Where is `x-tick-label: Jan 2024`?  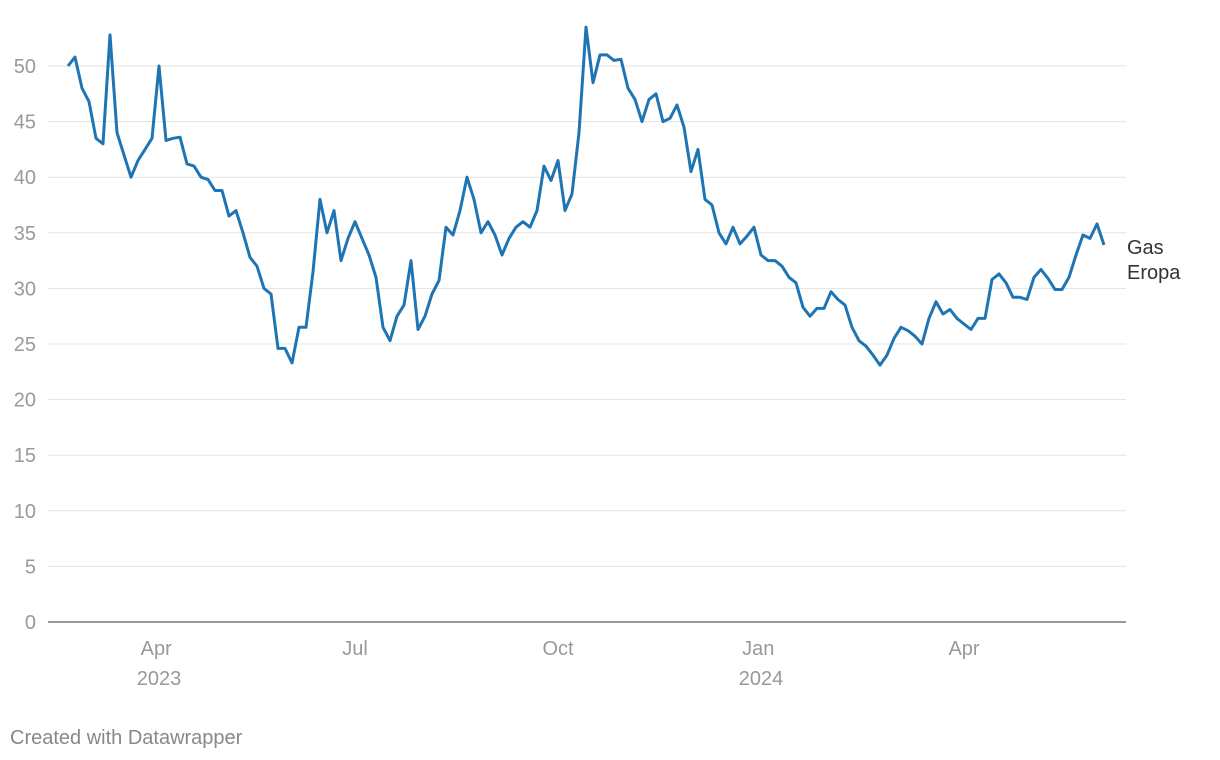 x-tick-label: Jan 2024 is located at coordinates (761, 664).